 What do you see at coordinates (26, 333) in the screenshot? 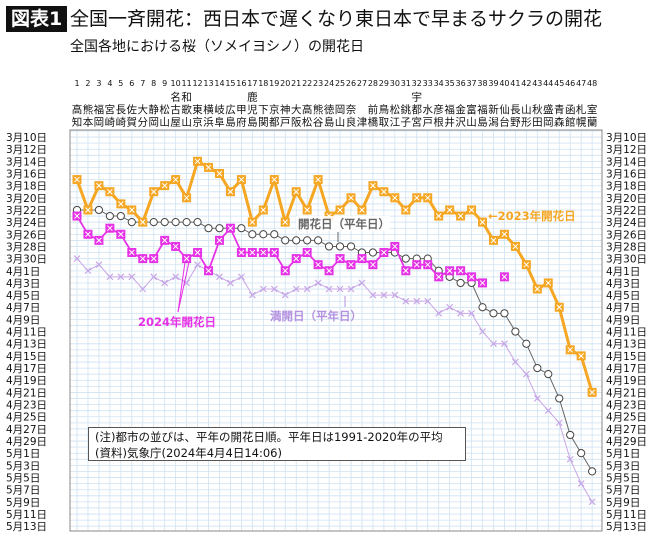
I see `y-tick-label-left: 4月11日` at bounding box center [26, 333].